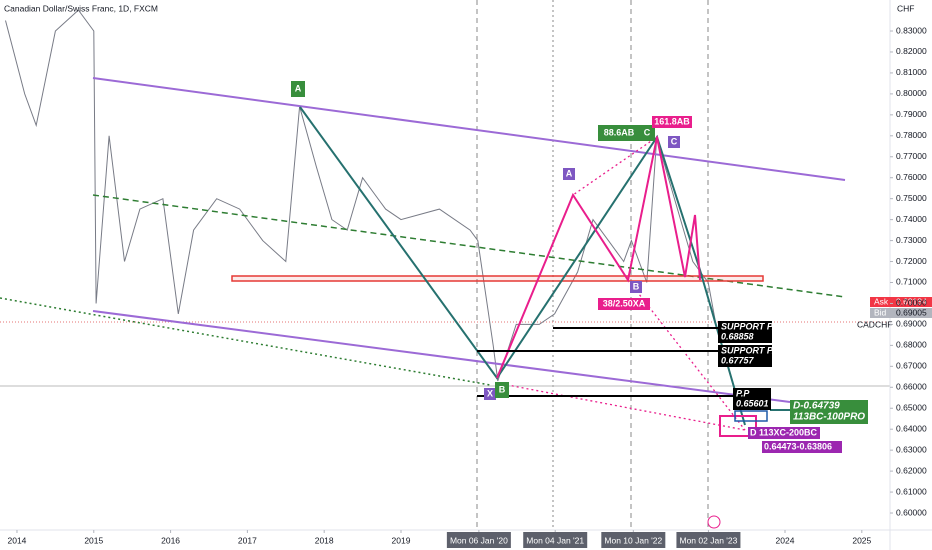 The image size is (932, 550). Describe the element at coordinates (874, 324) in the screenshot. I see `symbol: CADCHF` at that location.